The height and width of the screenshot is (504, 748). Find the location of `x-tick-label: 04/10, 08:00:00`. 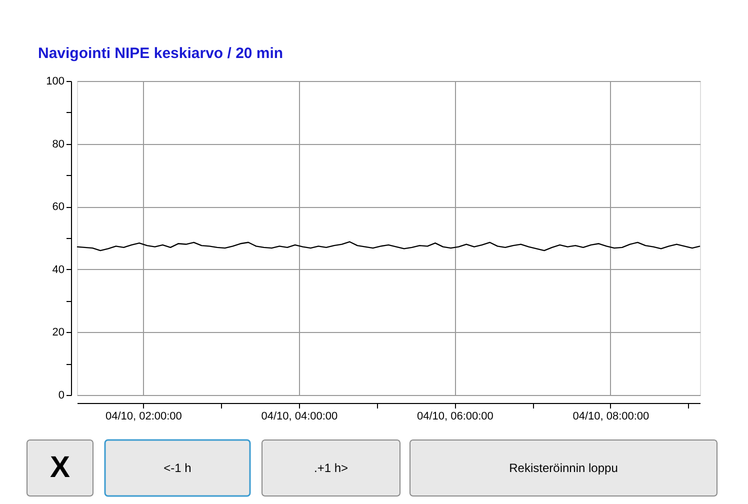

x-tick-label: 04/10, 08:00:00 is located at coordinates (611, 416).